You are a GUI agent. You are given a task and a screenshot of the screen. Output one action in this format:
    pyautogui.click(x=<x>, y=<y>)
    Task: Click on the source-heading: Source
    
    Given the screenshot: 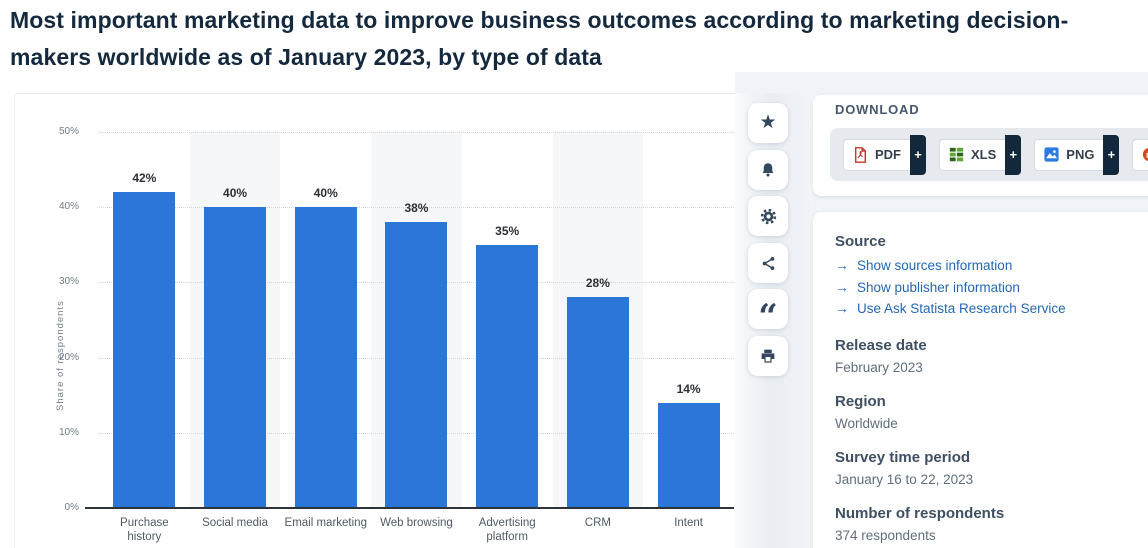 What is the action you would take?
    pyautogui.click(x=860, y=241)
    